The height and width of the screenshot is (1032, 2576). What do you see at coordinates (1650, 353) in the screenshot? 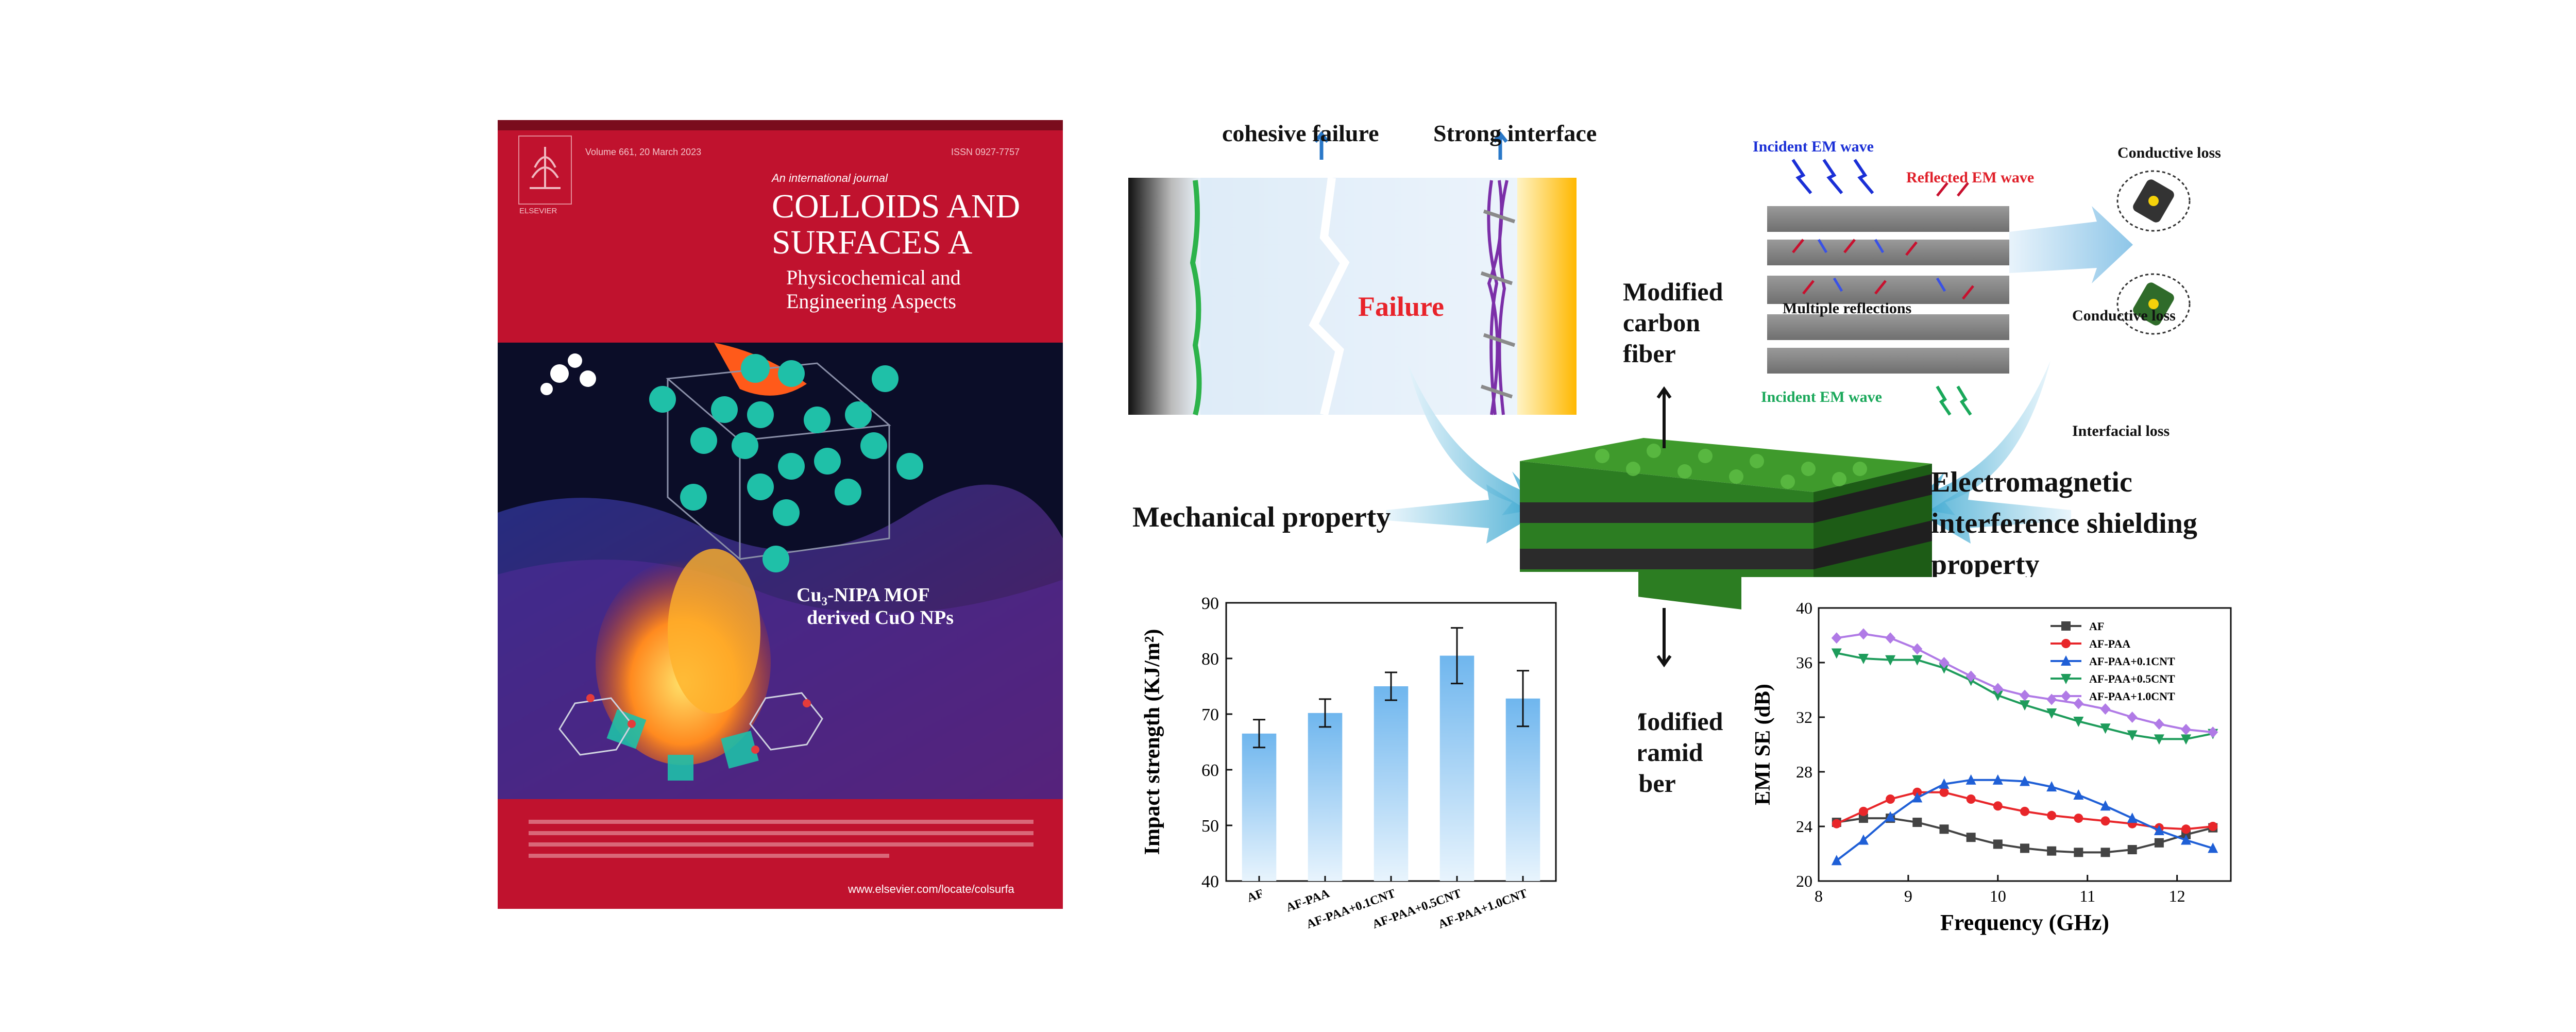
I see `label-carbon-fiber-line: fiber` at bounding box center [1650, 353].